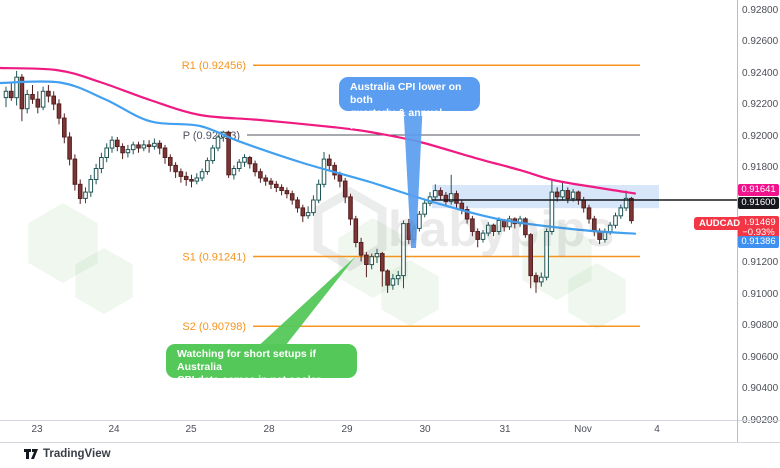 This screenshot has width=780, height=468. I want to click on babypips-logo-watermark, so click(350, 229).